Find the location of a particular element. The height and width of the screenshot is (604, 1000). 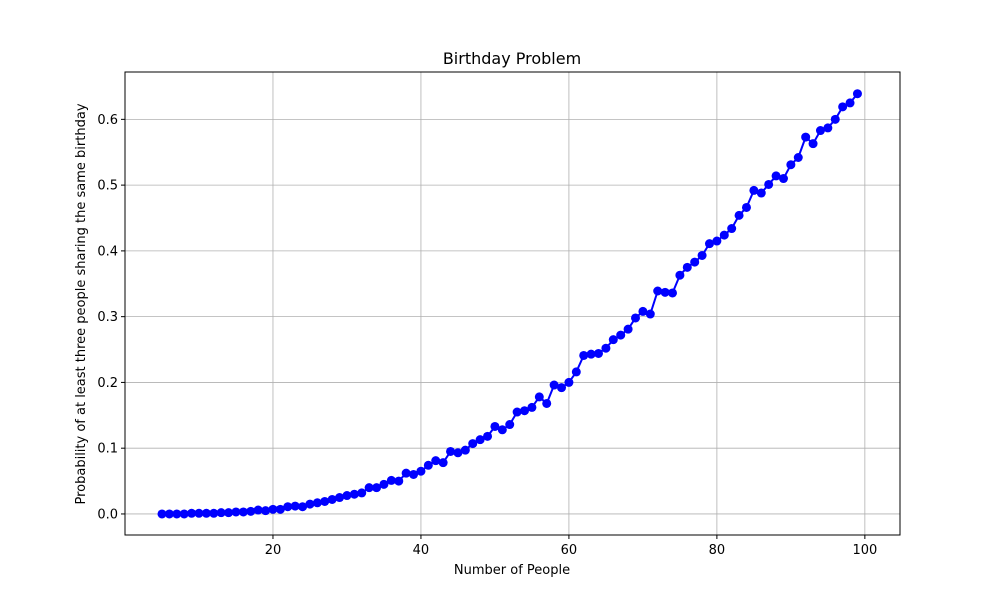

x-tick-label: 80 is located at coordinates (717, 550).